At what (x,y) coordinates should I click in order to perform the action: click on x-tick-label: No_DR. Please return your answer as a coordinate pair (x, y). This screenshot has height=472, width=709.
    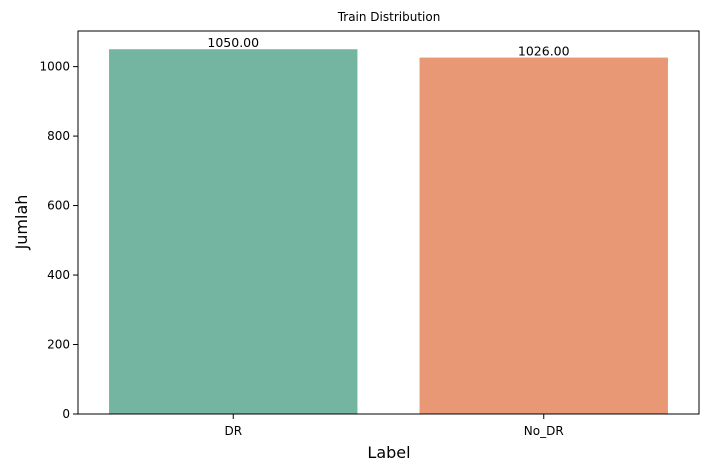
    Looking at the image, I should click on (544, 431).